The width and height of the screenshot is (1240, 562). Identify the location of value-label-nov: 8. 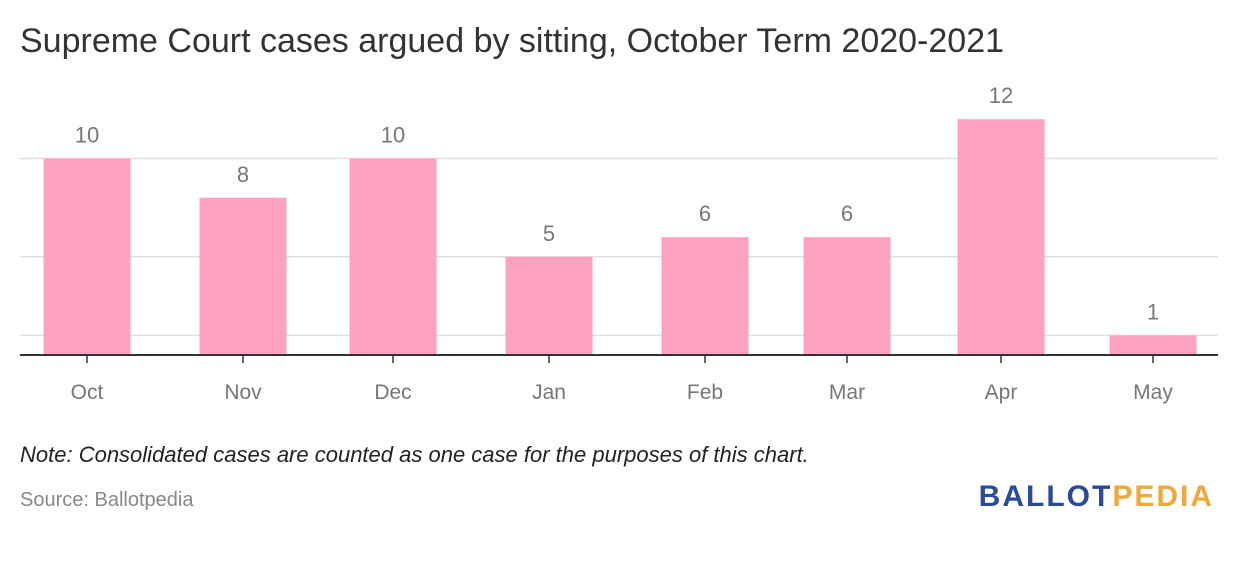
(243, 174).